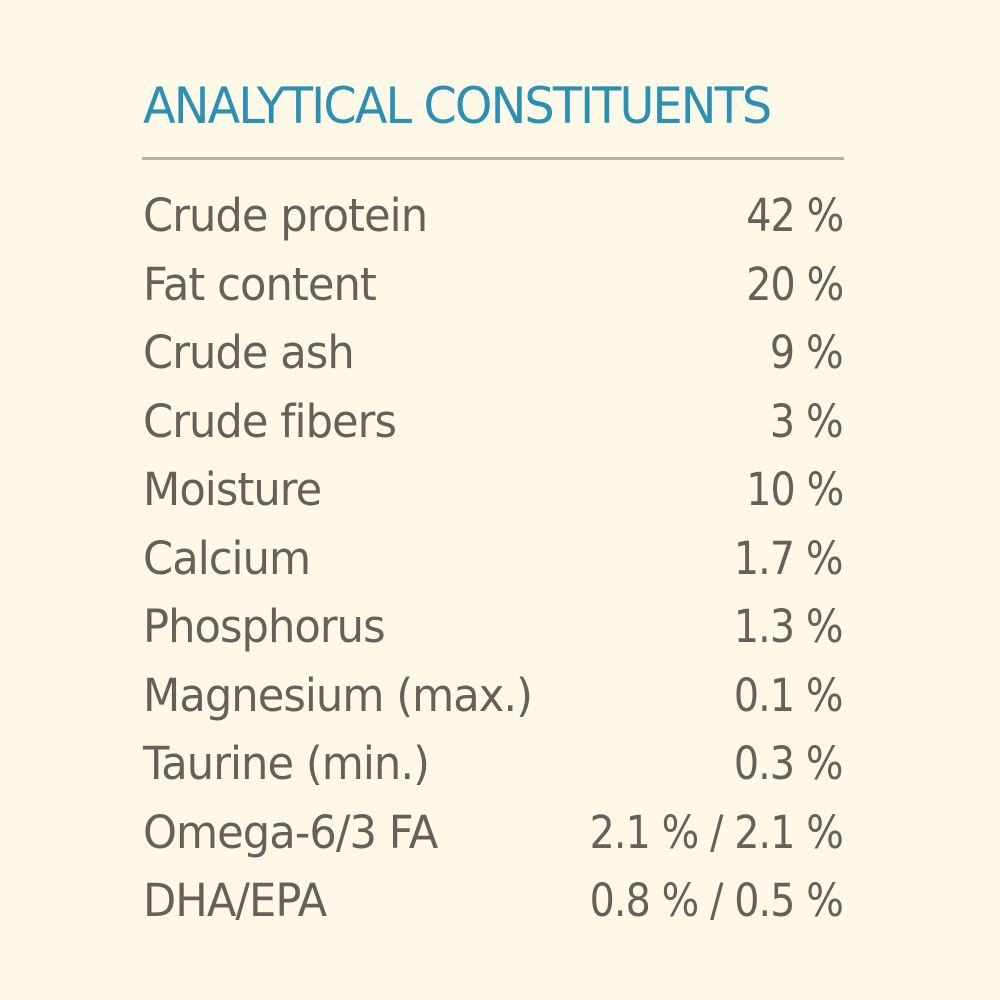 This screenshot has width=1000, height=1000. I want to click on row-value: 0.1 %, so click(789, 695).